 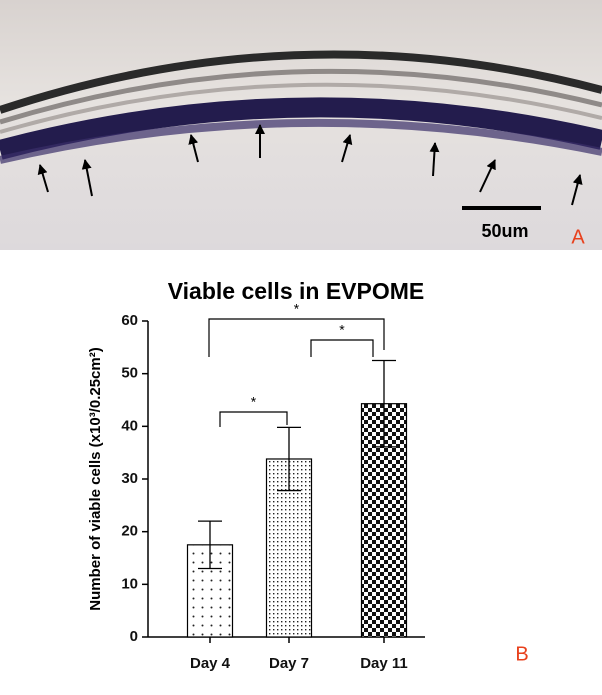 I want to click on y-tick-label: 40, so click(x=129, y=425).